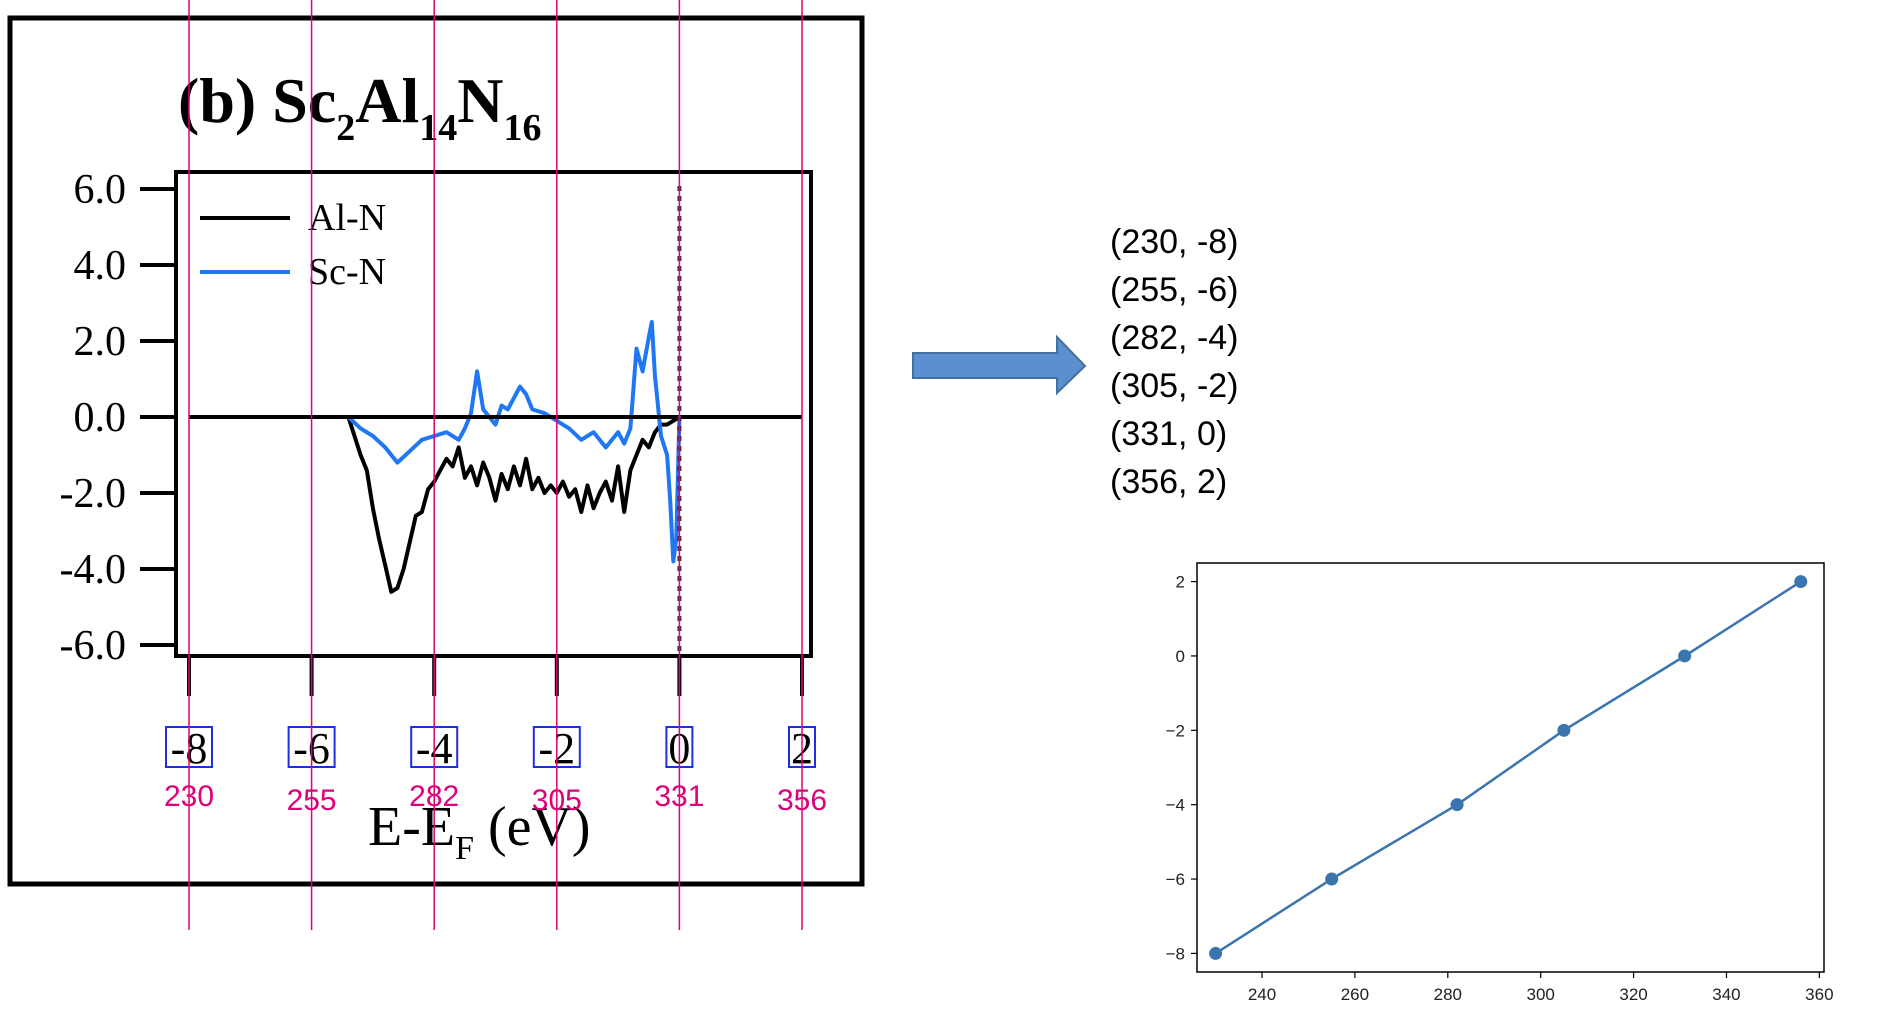  I want to click on fit-y-tick-label: −4, so click(1175, 805).